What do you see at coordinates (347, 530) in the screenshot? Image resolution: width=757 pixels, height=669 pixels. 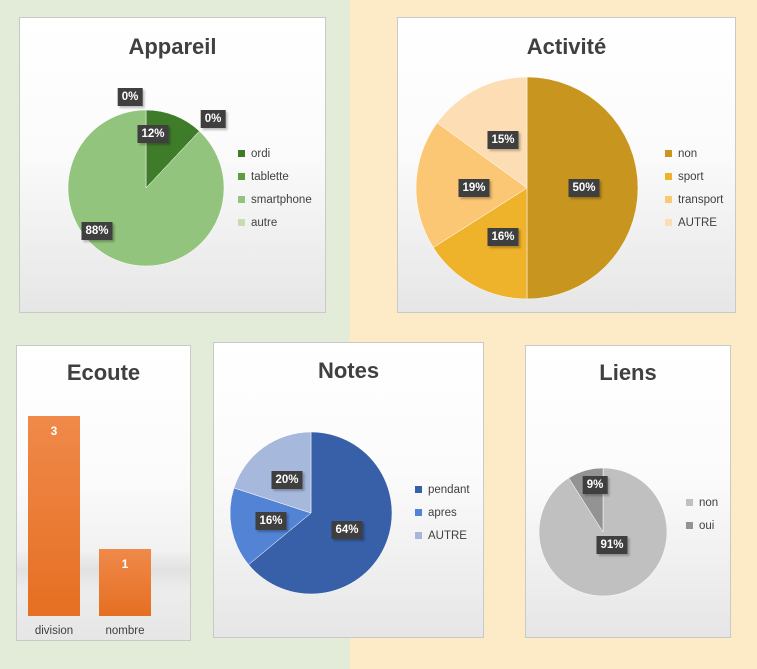 I see `data-label-pendant: 64%` at bounding box center [347, 530].